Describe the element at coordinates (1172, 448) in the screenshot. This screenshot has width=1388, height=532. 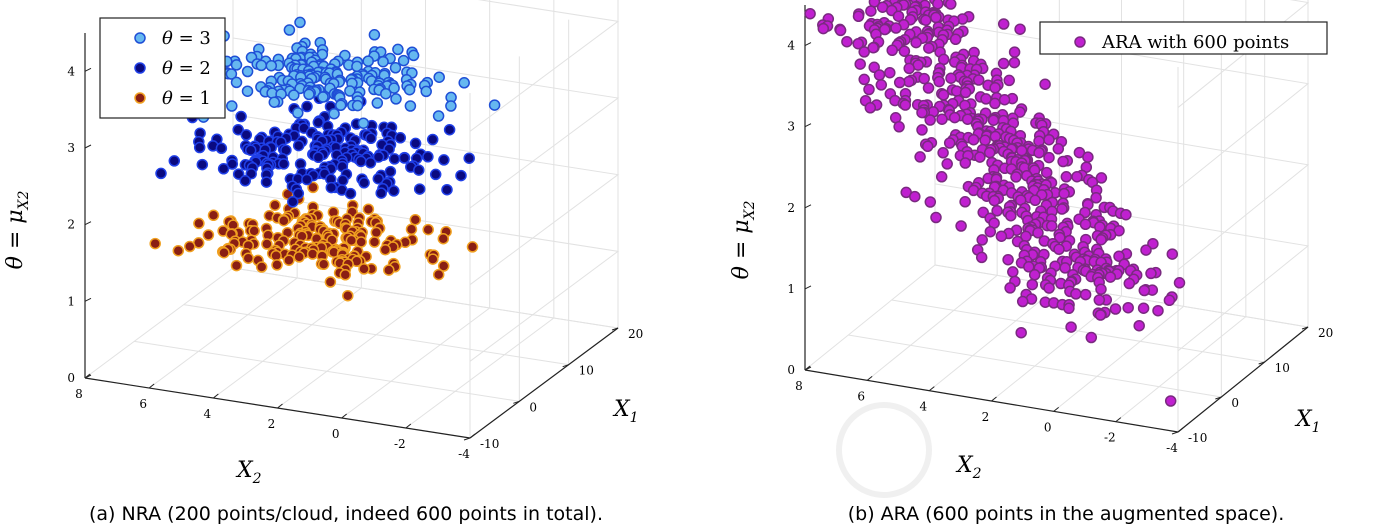
I see `x2-tick-label: -4` at that location.